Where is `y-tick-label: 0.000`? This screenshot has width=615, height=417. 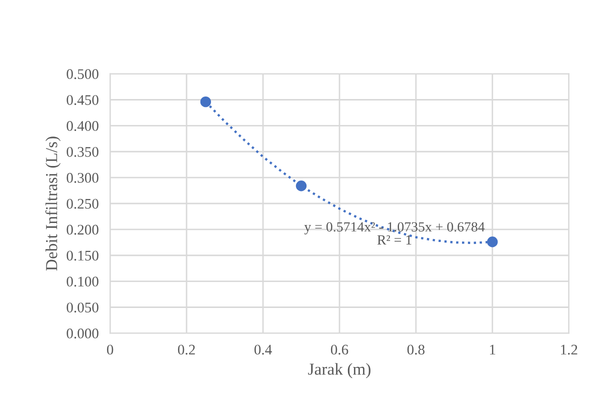 y-tick-label: 0.000 is located at coordinates (82, 333).